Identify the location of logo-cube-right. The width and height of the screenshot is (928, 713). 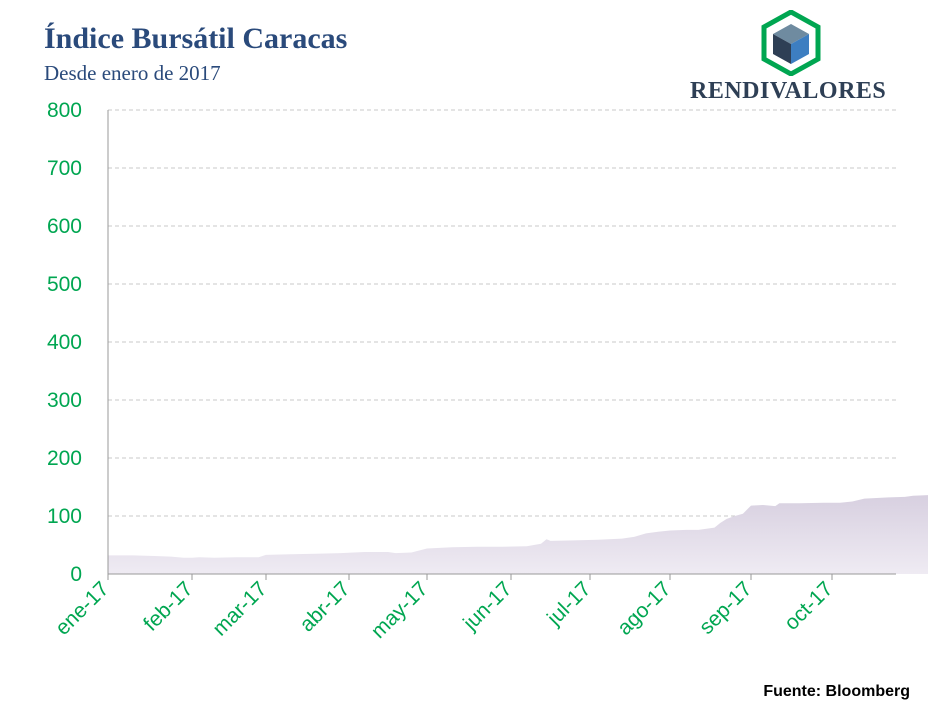
(800, 49).